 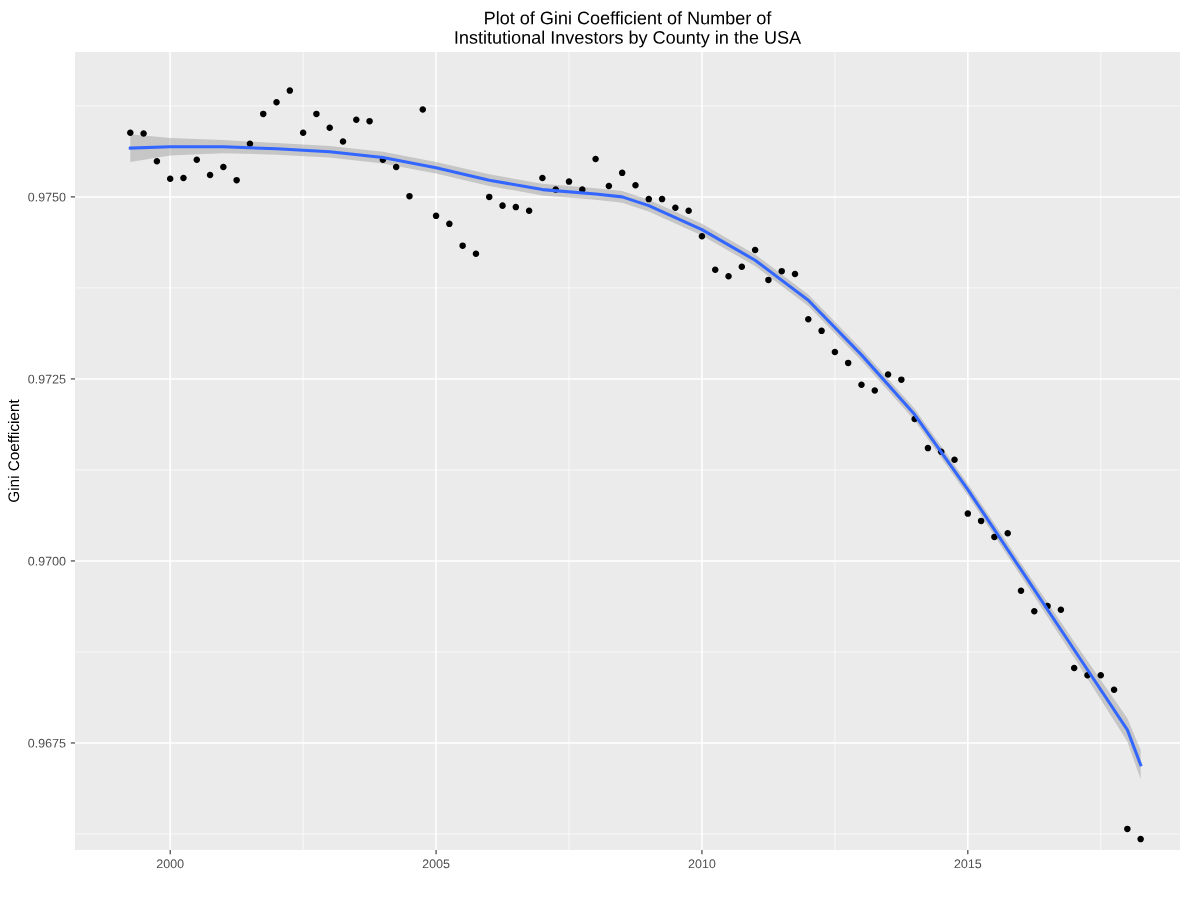 I want to click on y-tick-label: 0.9675, so click(x=47, y=743).